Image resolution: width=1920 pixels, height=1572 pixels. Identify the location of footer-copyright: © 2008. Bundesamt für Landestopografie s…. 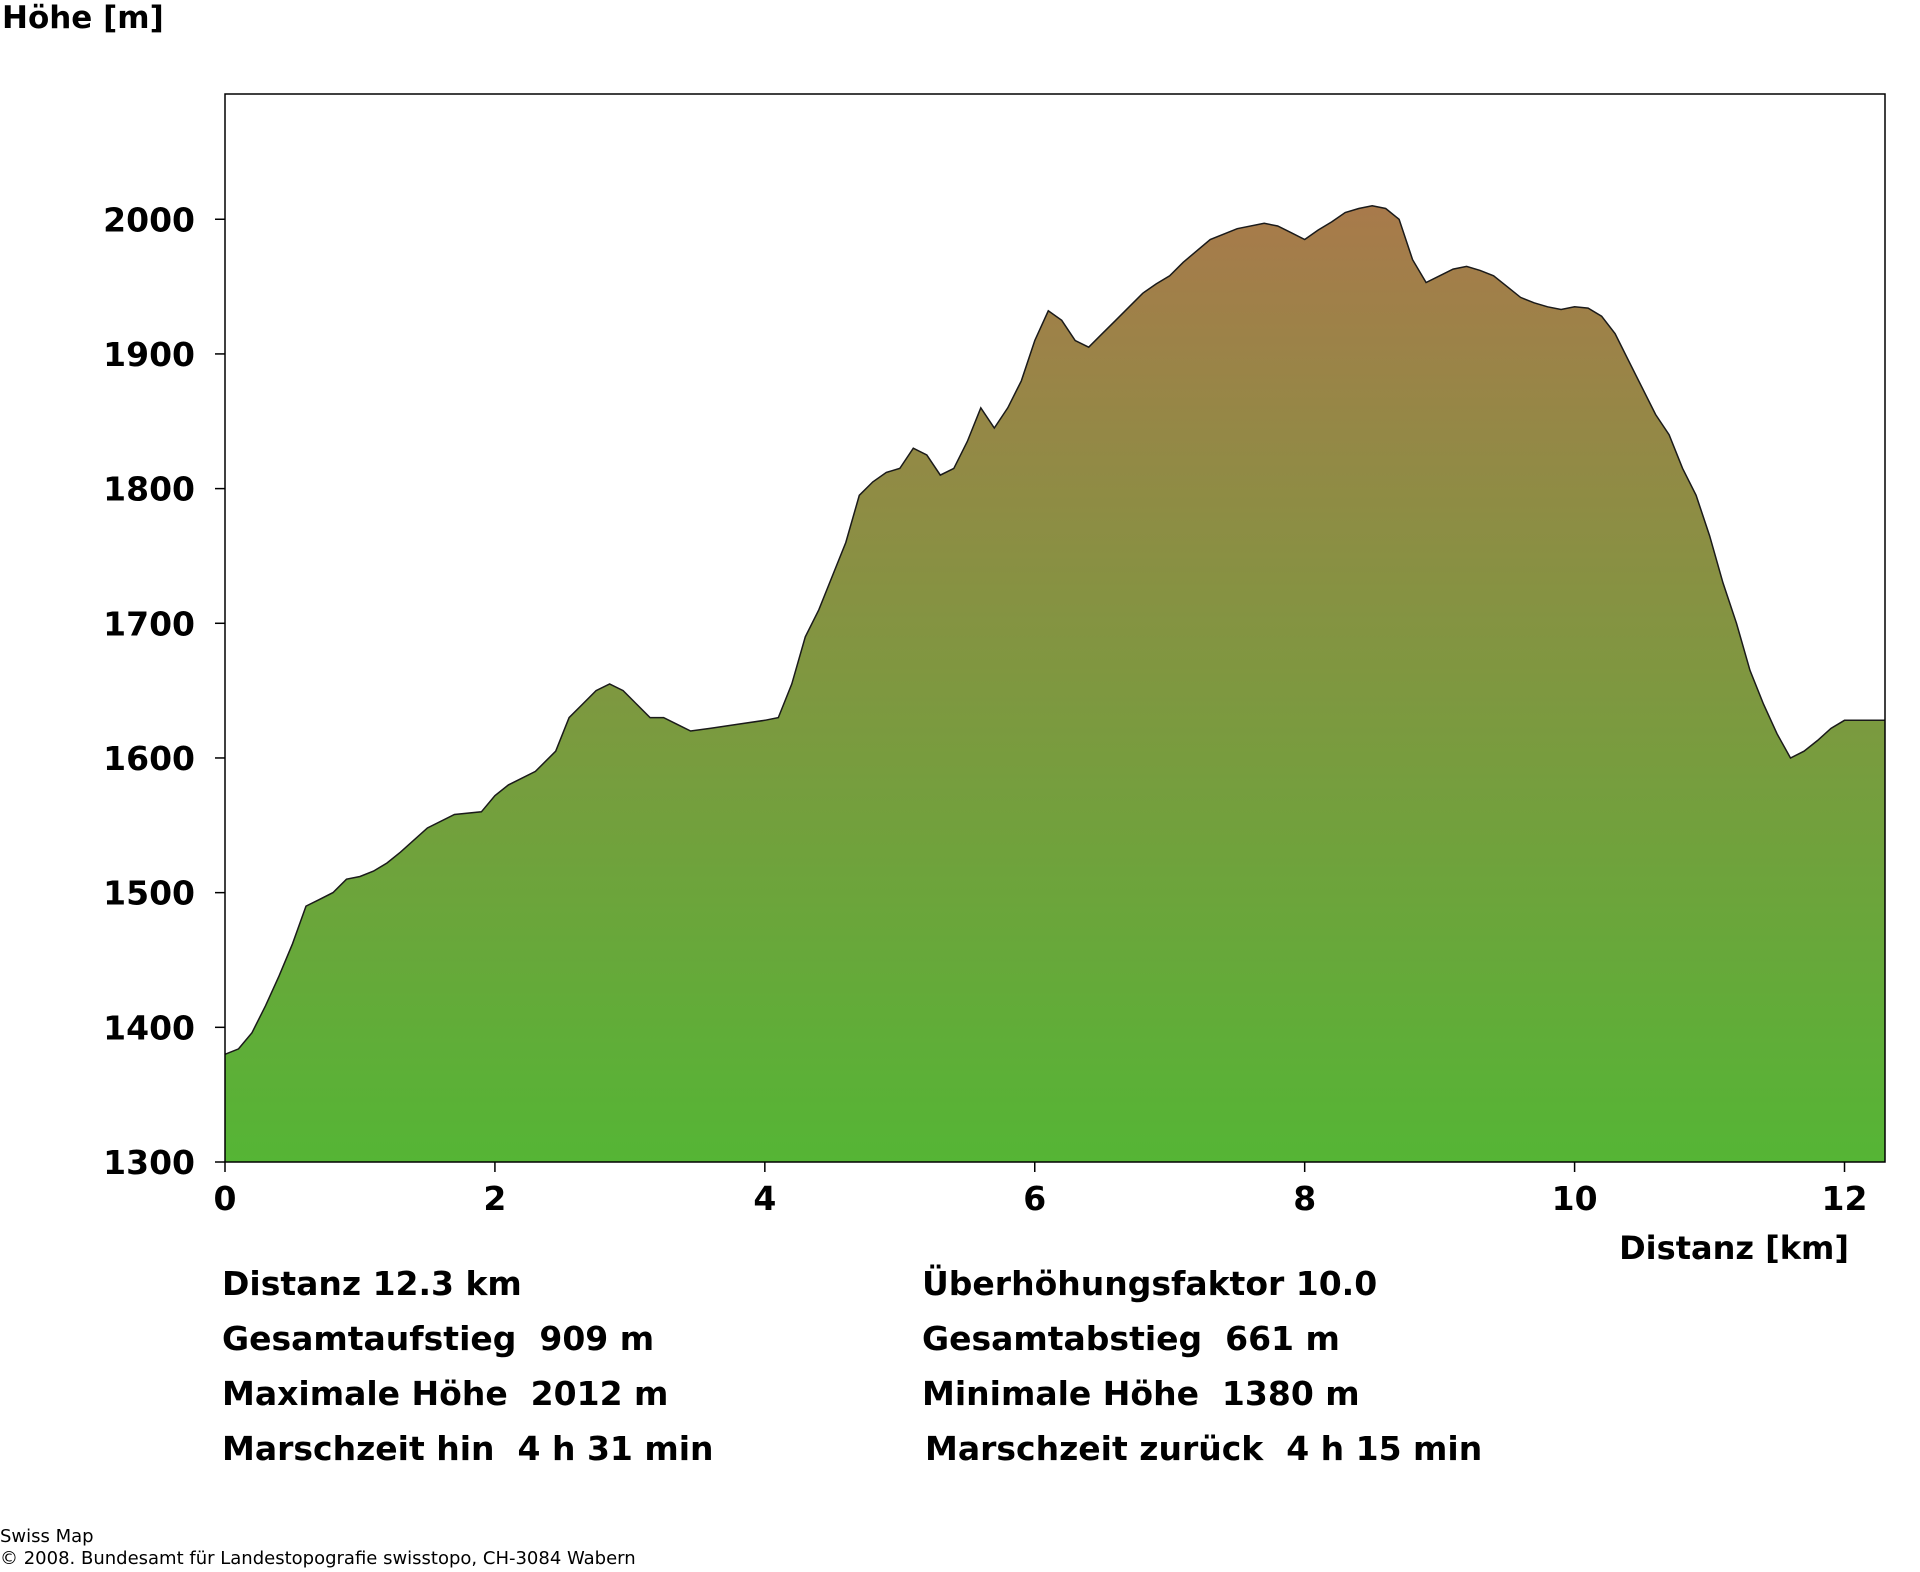
(318, 1558).